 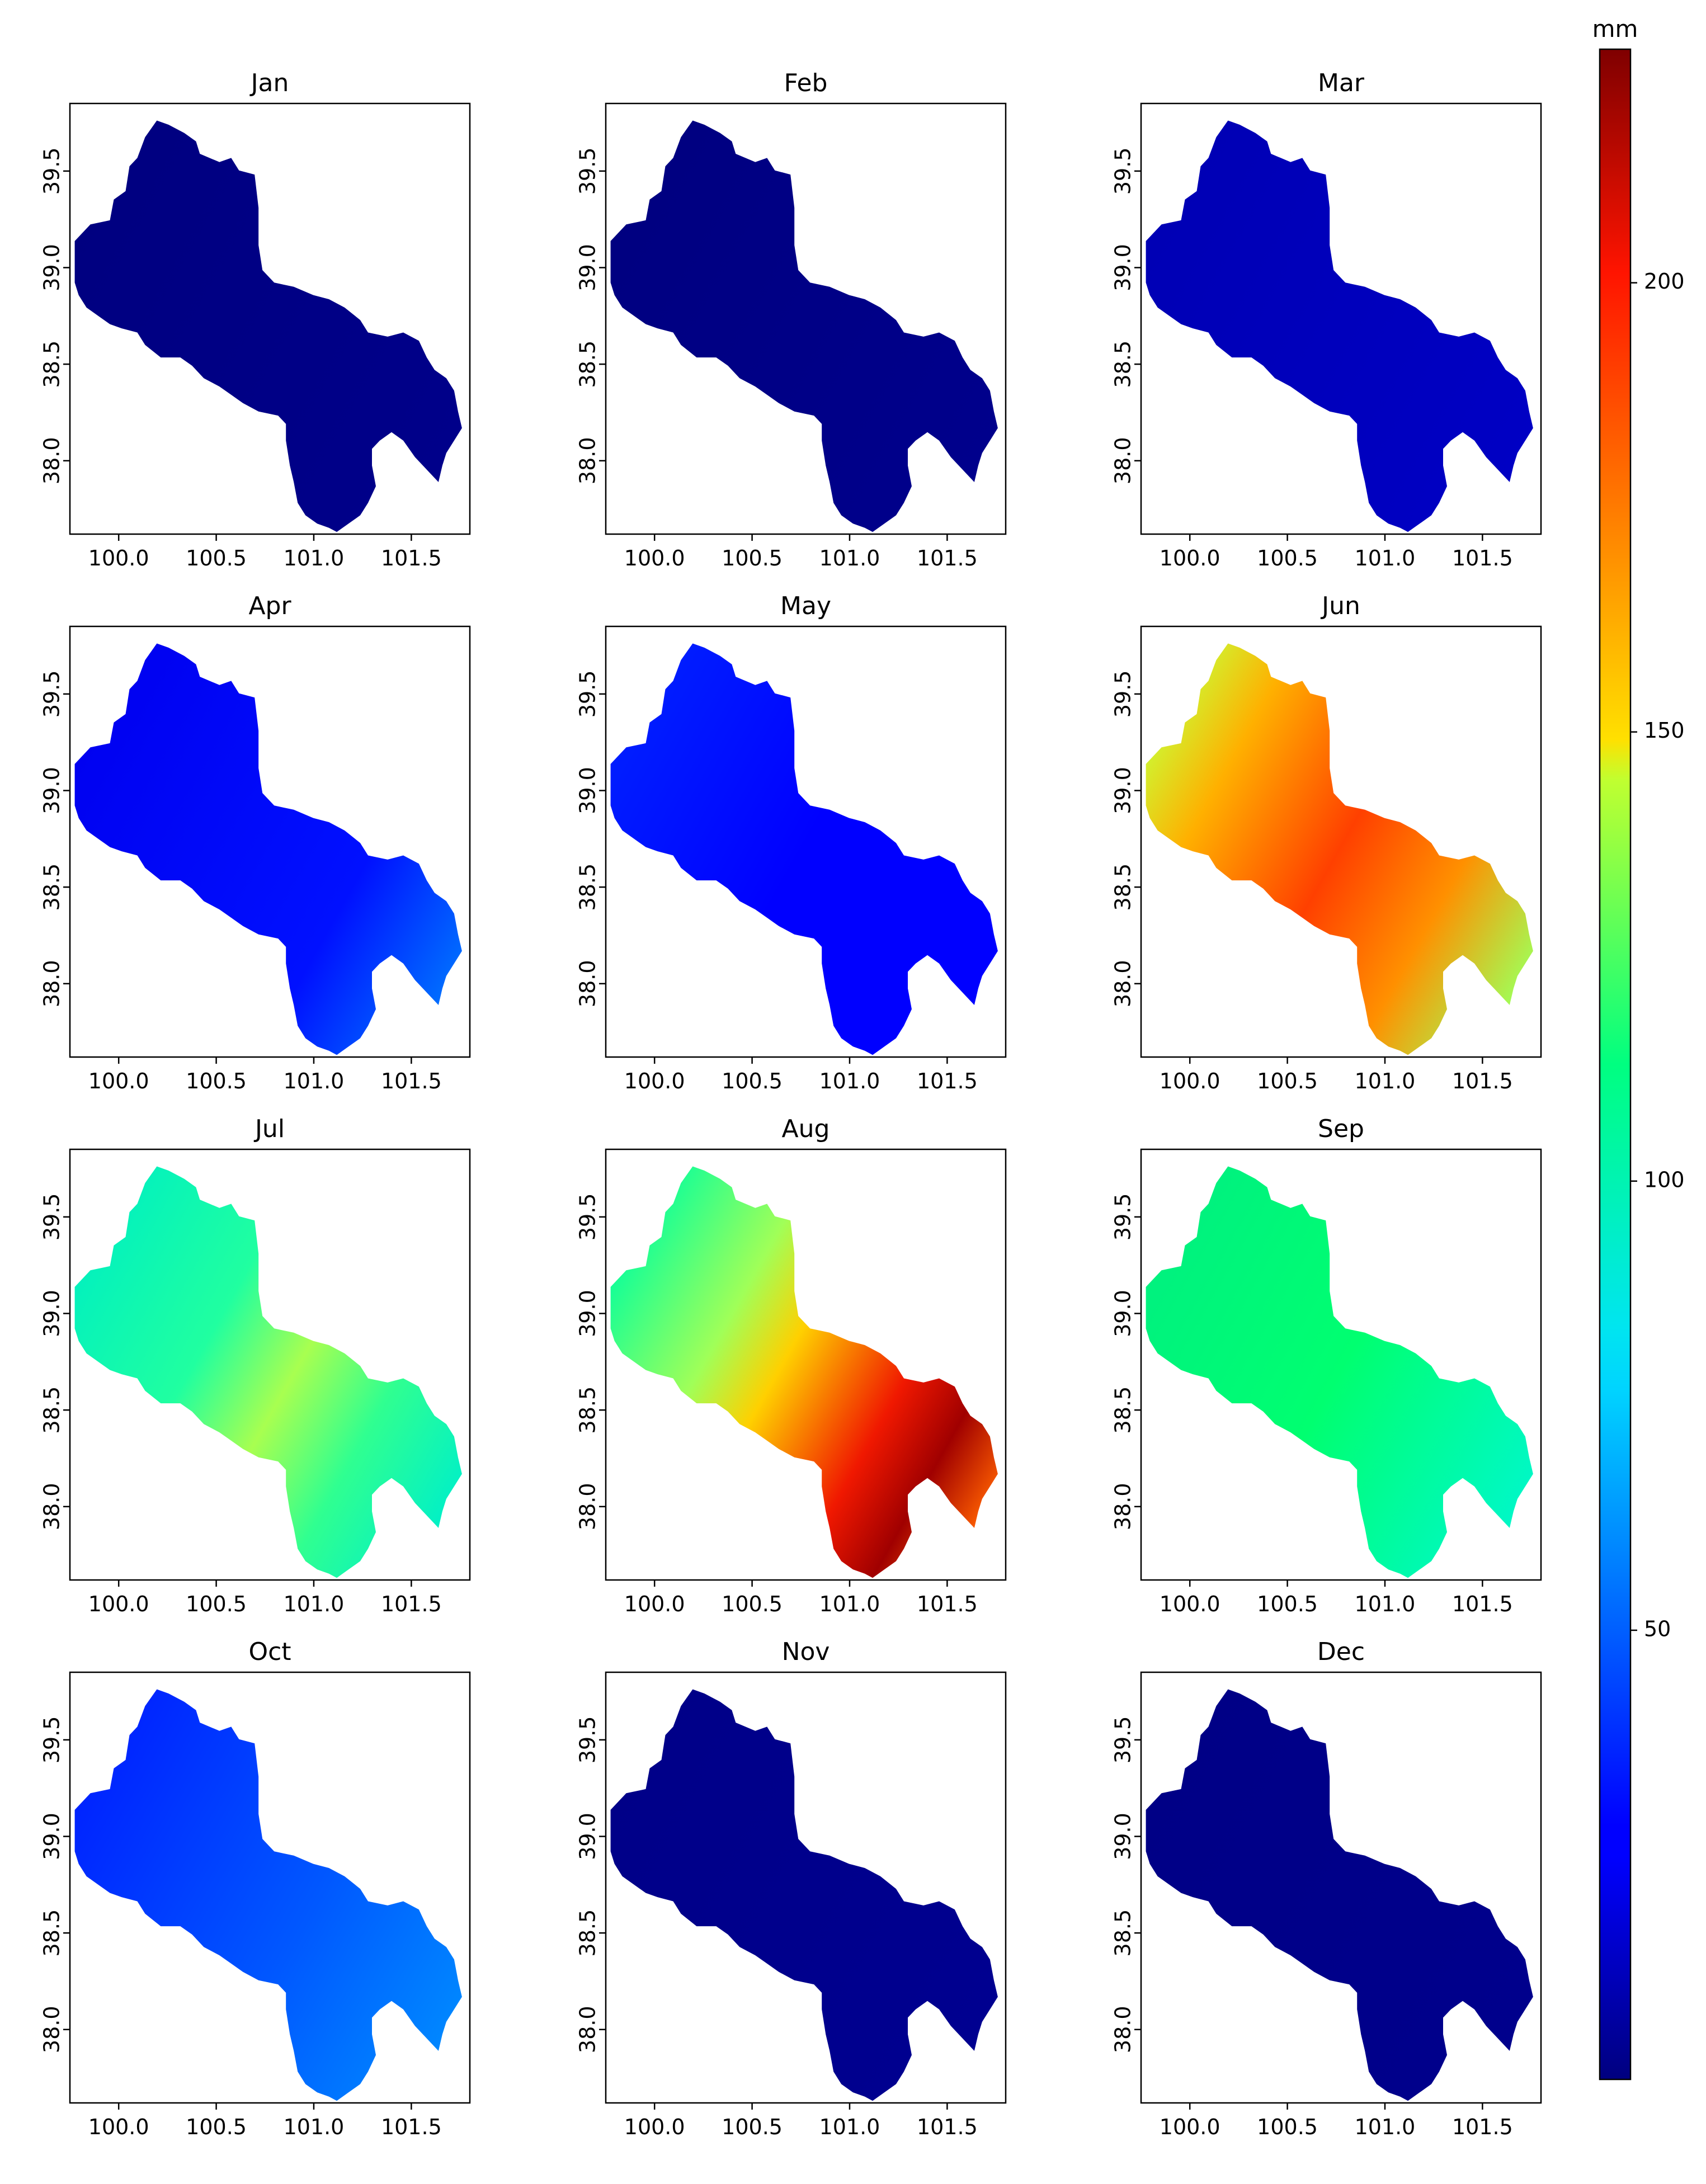 What do you see at coordinates (804, 1895) in the screenshot?
I see `basin-nov` at bounding box center [804, 1895].